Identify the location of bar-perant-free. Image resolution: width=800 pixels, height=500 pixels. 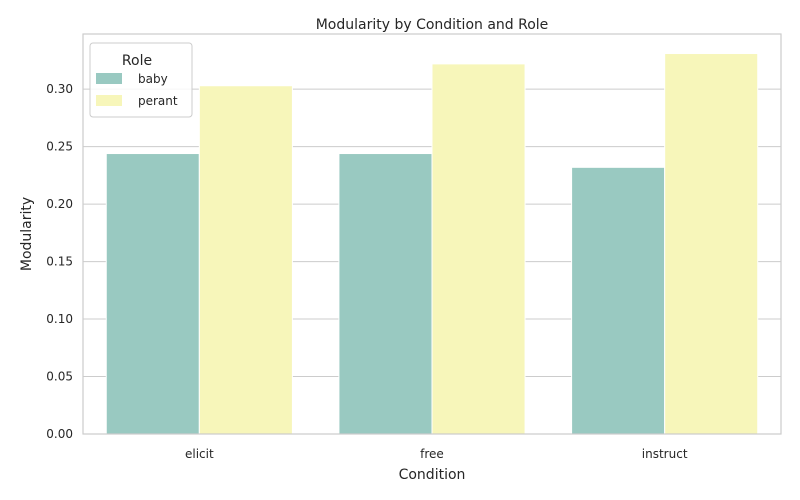
(478, 249).